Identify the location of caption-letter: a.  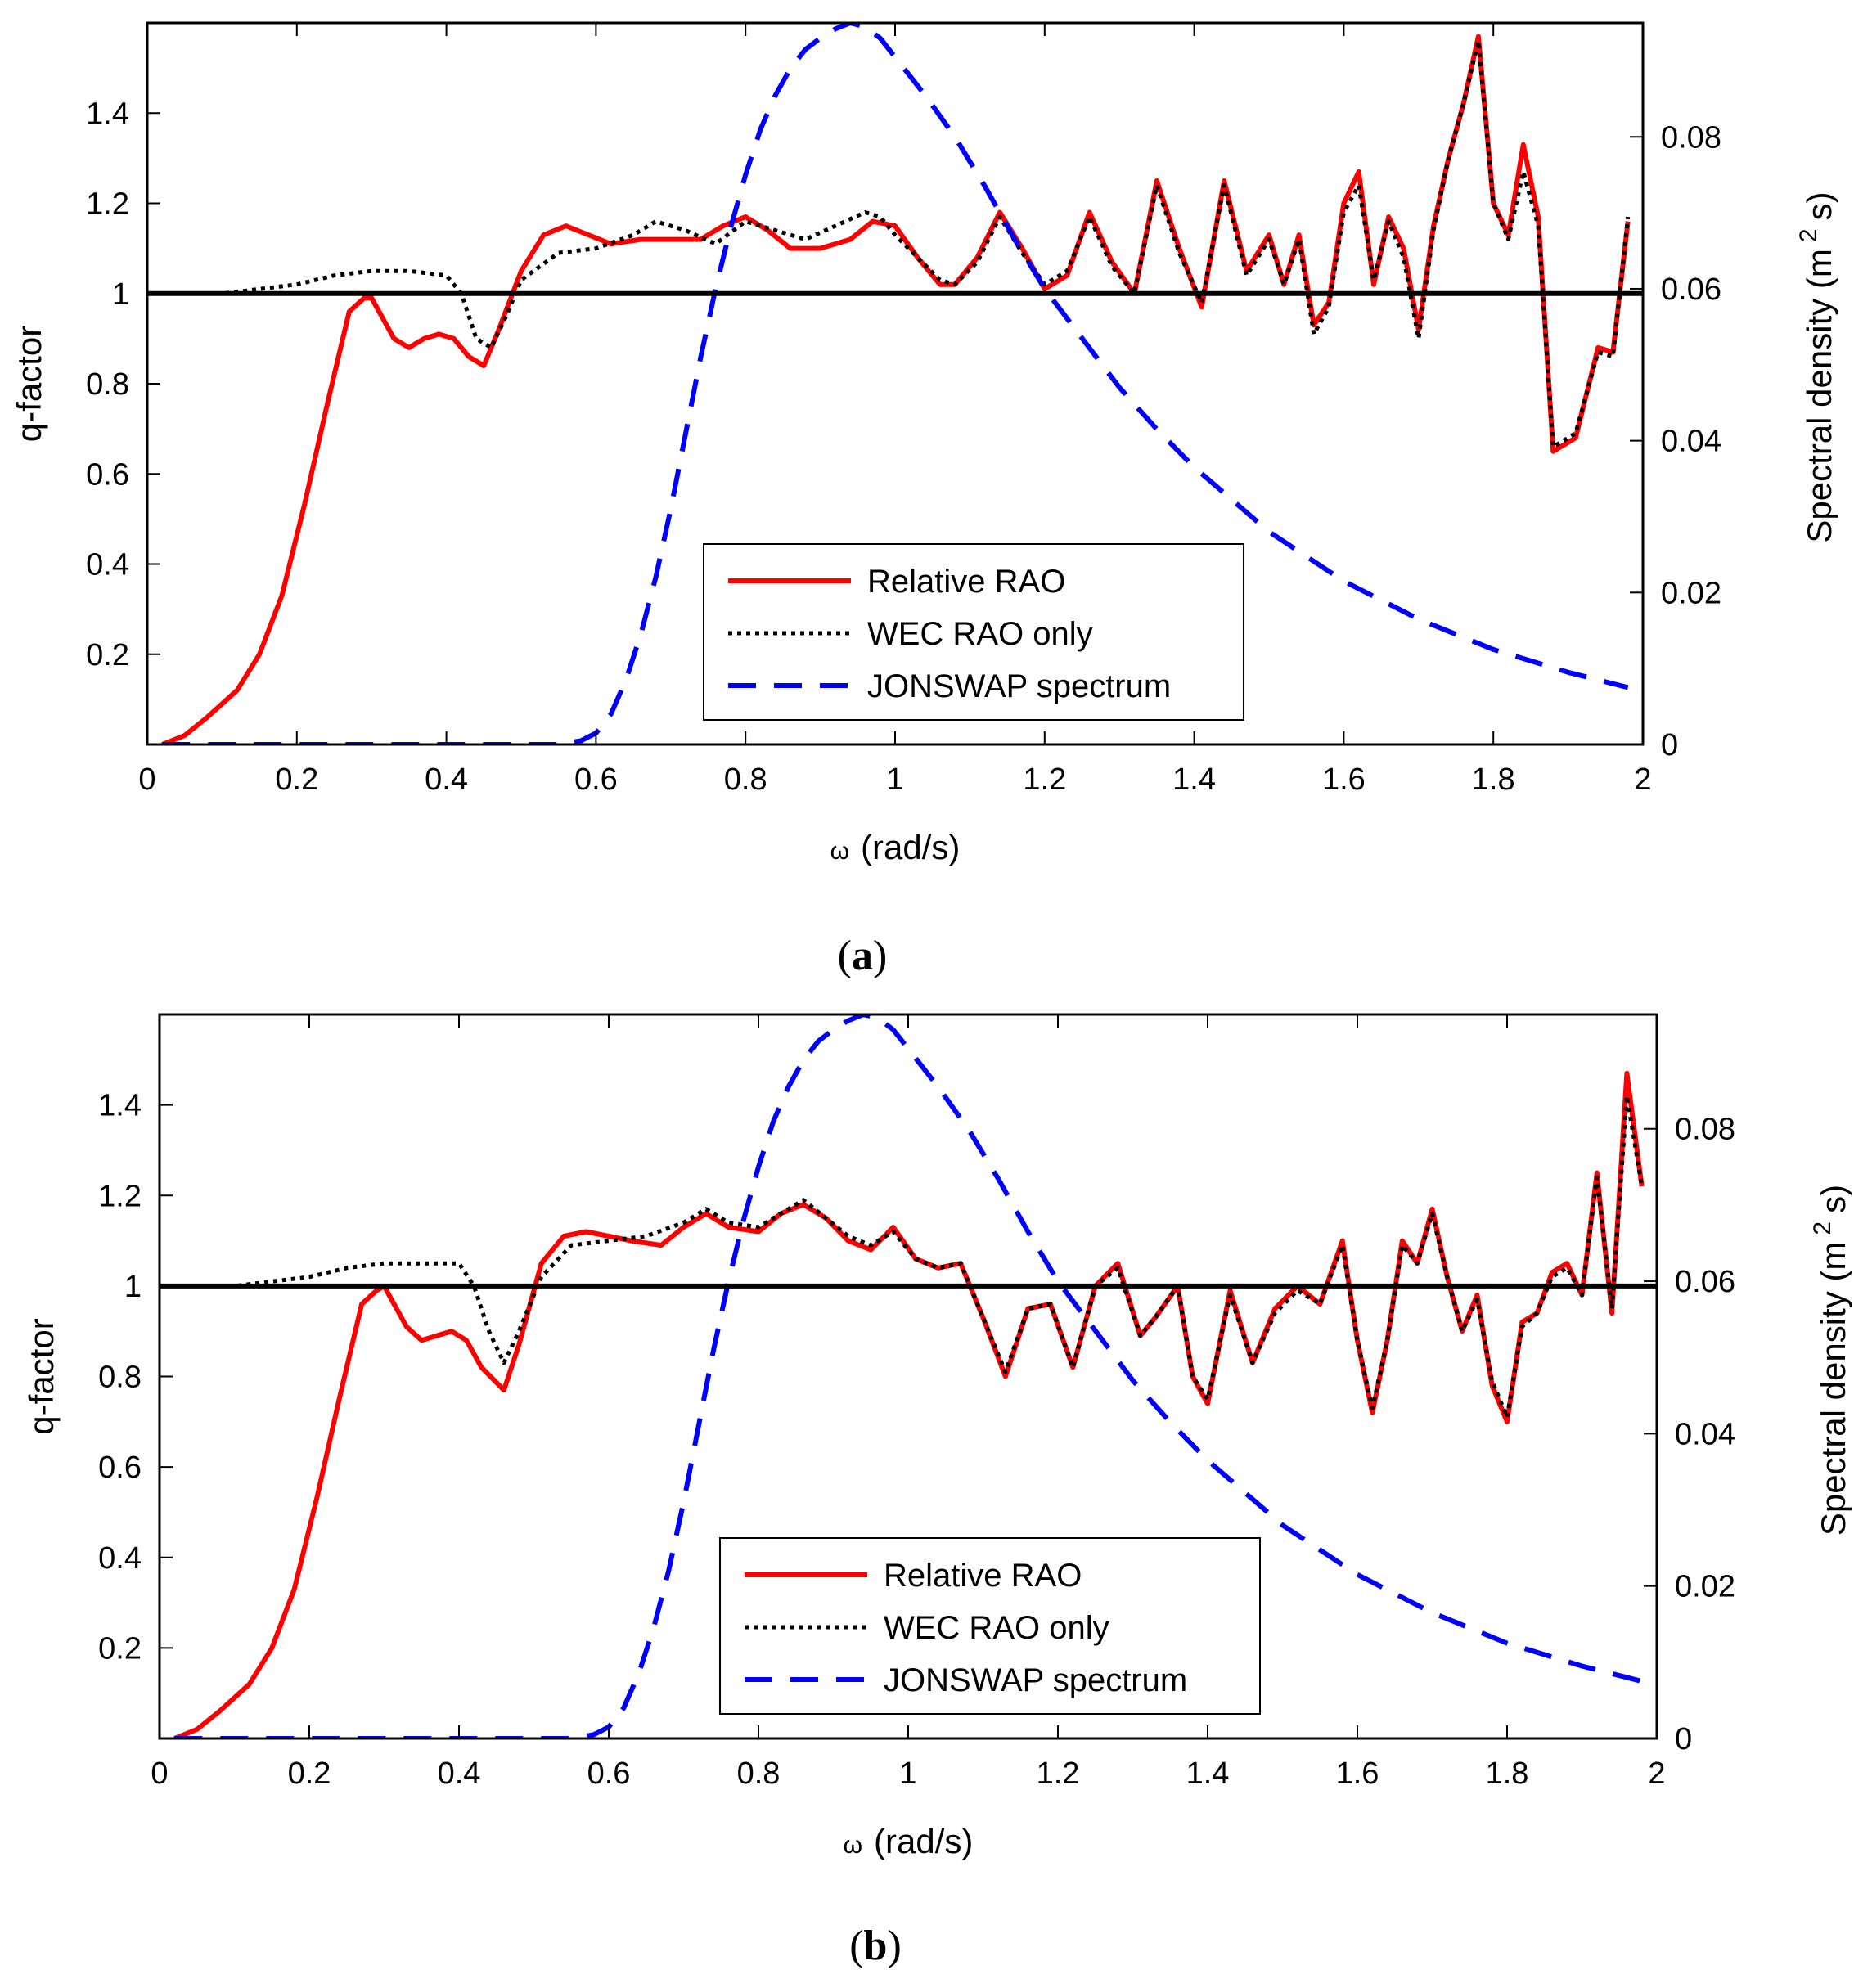
(863, 956).